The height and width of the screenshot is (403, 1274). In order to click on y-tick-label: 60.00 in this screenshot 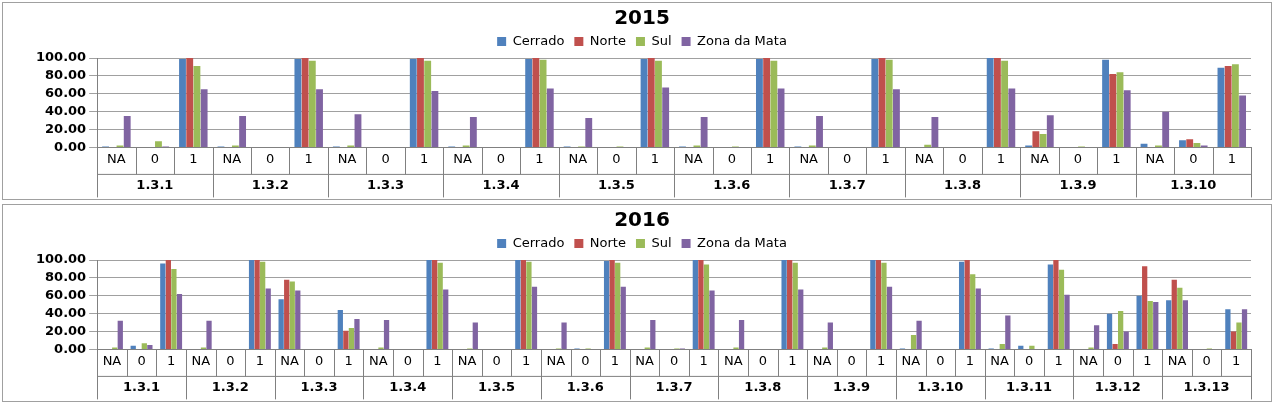, I will do `click(66, 295)`.